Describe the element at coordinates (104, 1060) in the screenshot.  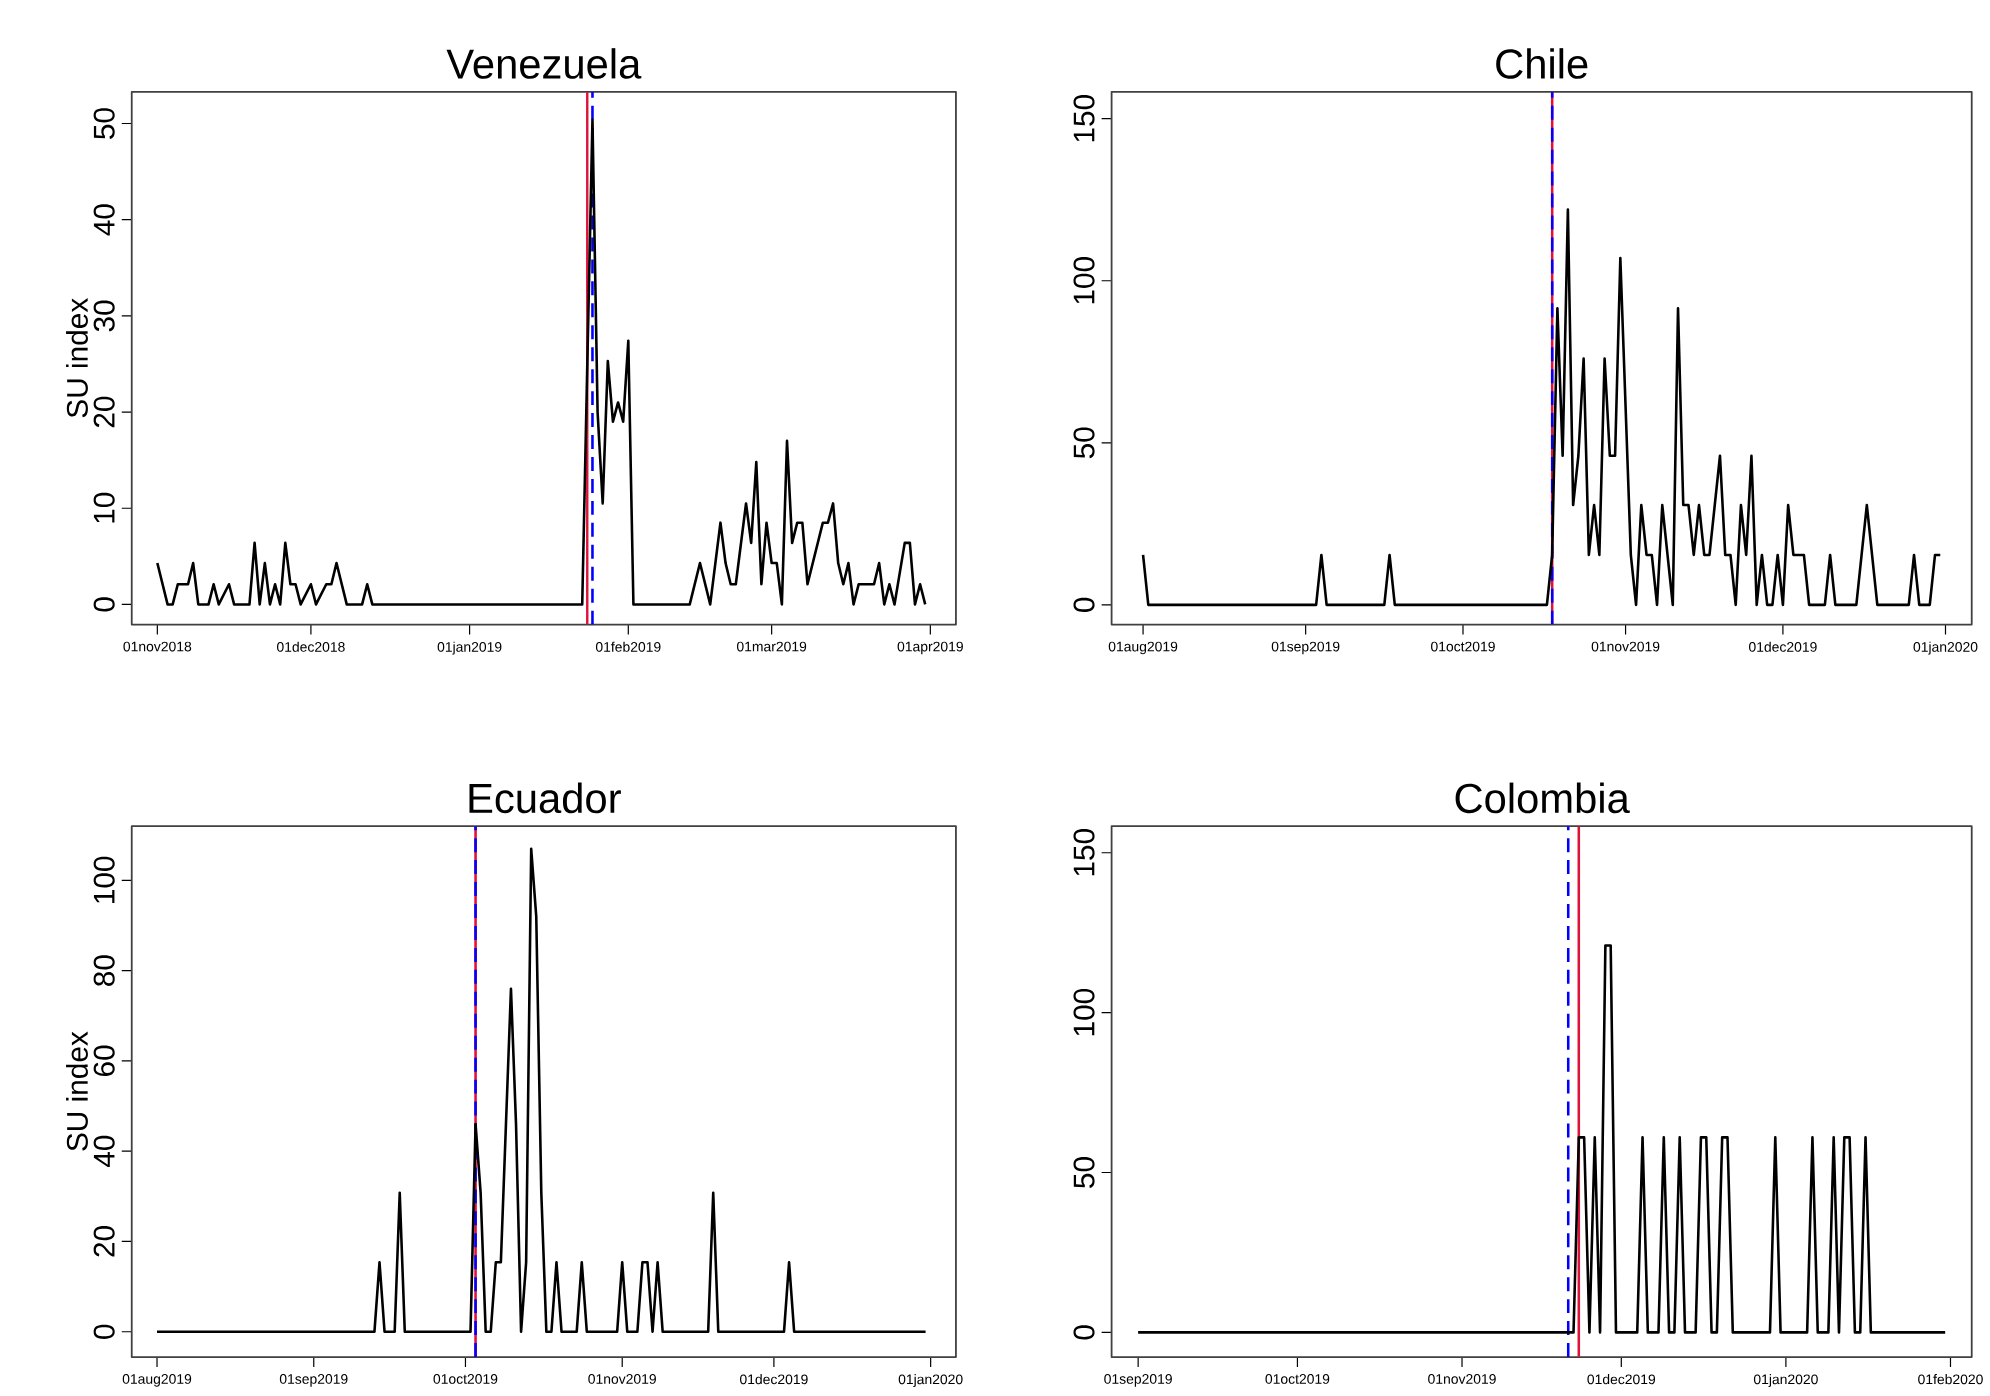
I see `y-tick-label: 60` at that location.